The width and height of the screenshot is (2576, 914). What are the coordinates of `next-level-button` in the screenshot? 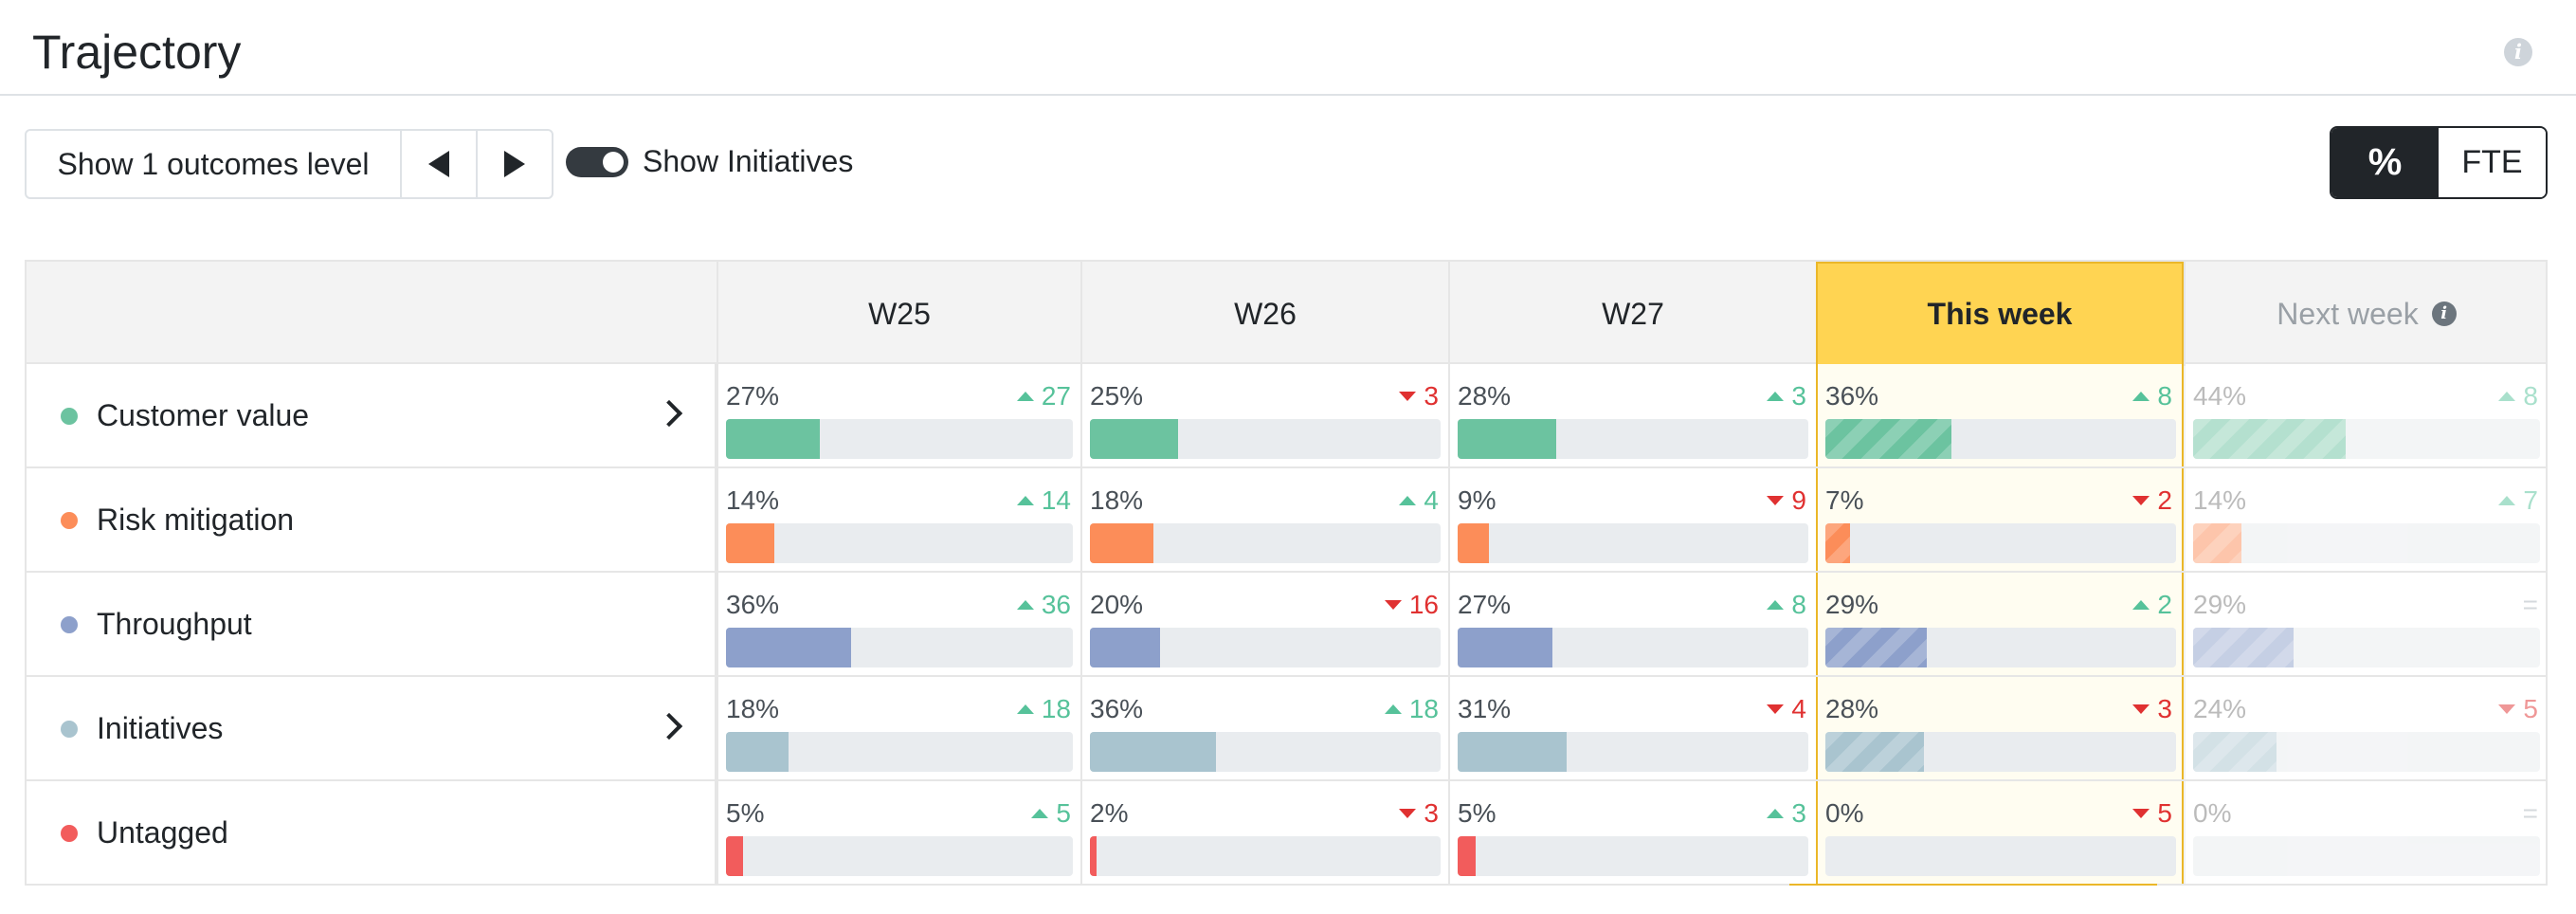 It's located at (514, 164).